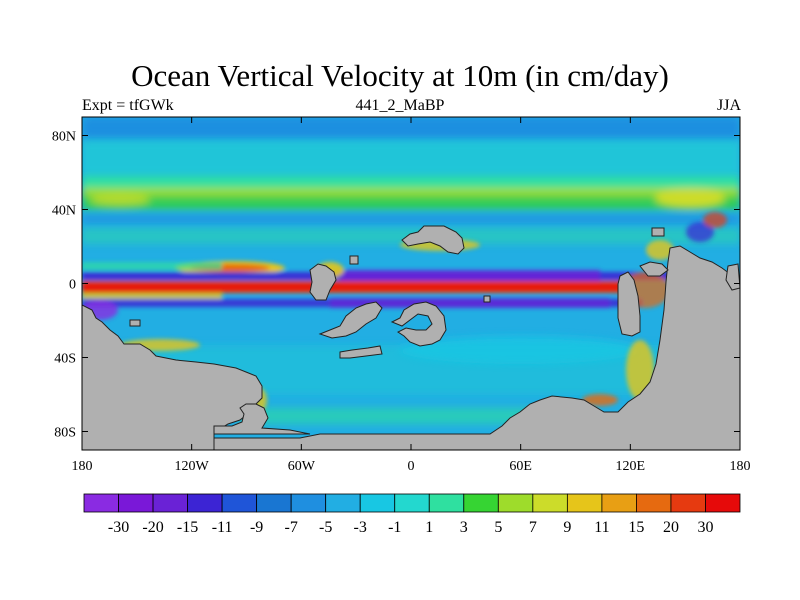 The image size is (800, 600). What do you see at coordinates (412, 514) in the screenshot?
I see `colorbar: -30 -20 -15 -11 -9 -7 -5 -3 -1 1 3 5 7 9 11 15 20 30` at bounding box center [412, 514].